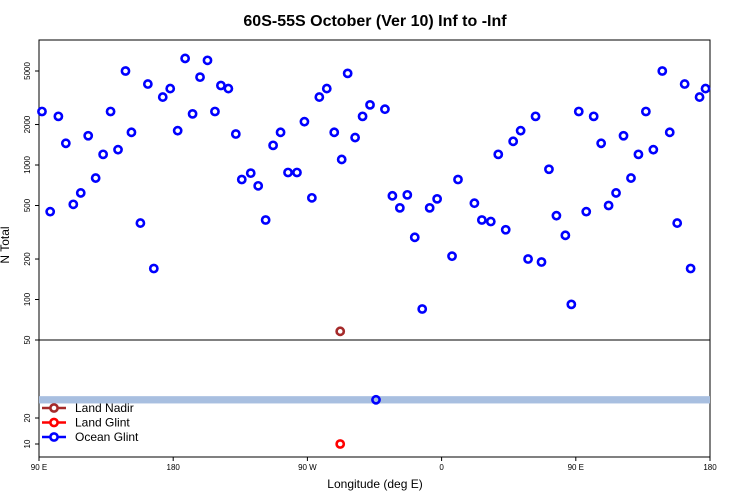 The height and width of the screenshot is (500, 750). Describe the element at coordinates (27, 71) in the screenshot. I see `y-tick-label: 5000` at that location.